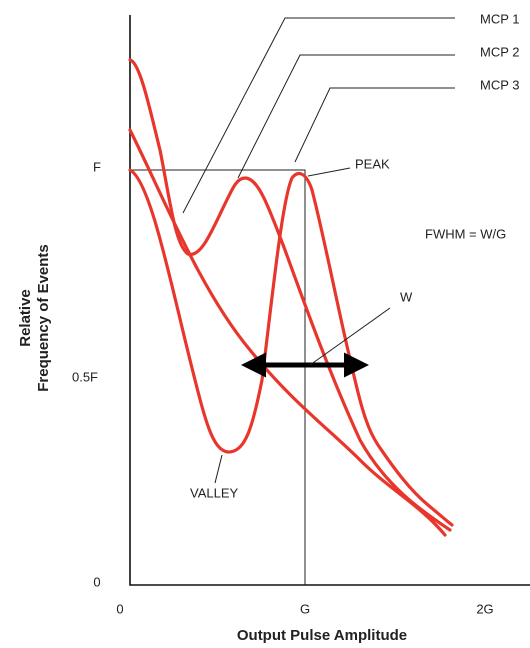 Image resolution: width=530 pixels, height=648 pixels. I want to click on peak-label: PEAK, so click(372, 163).